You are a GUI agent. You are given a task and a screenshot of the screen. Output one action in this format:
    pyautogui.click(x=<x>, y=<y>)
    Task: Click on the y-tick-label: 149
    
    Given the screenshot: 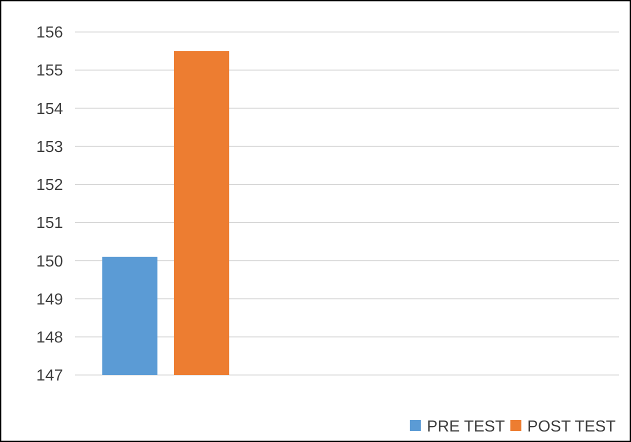 What is the action you would take?
    pyautogui.click(x=50, y=299)
    